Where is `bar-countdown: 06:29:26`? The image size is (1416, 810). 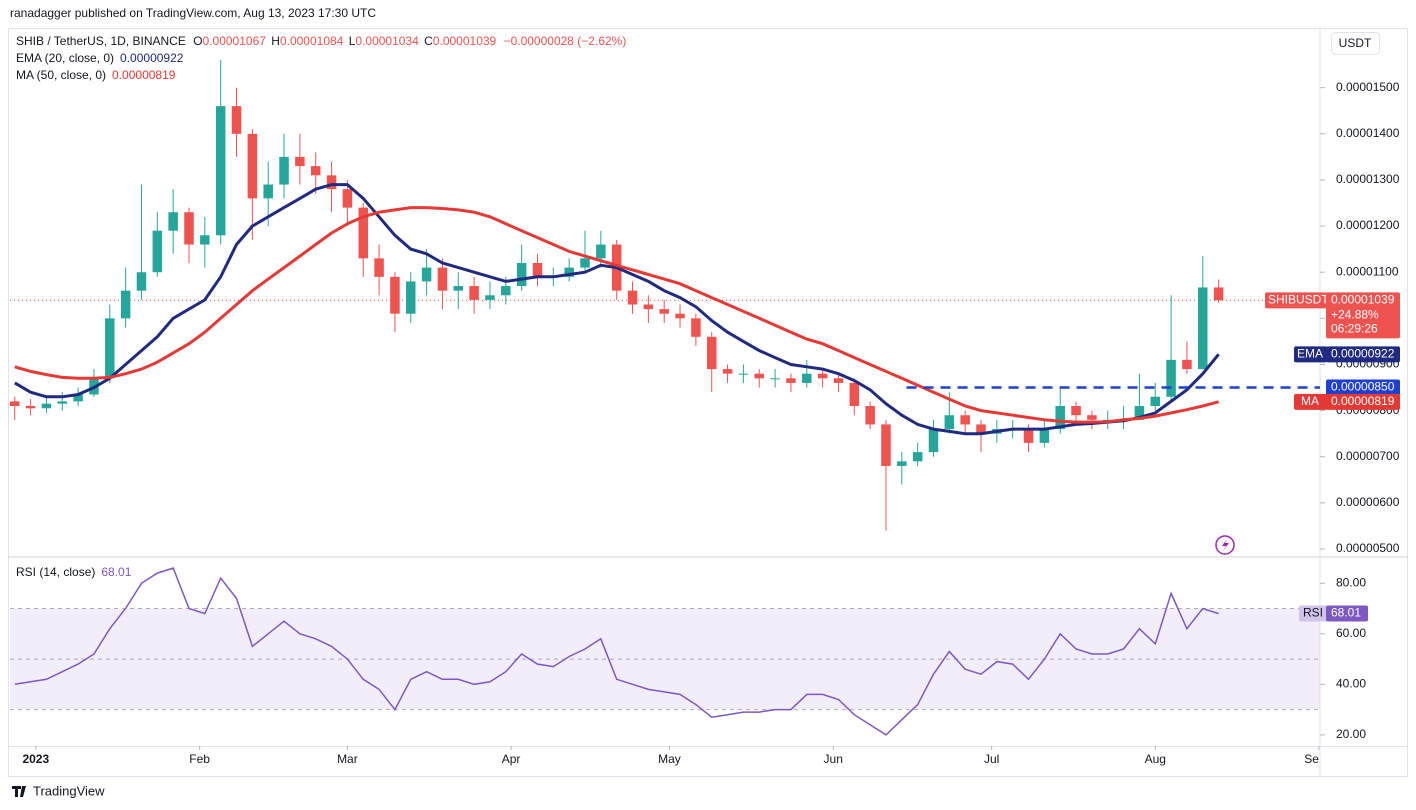
bar-countdown: 06:29:26 is located at coordinates (1354, 329).